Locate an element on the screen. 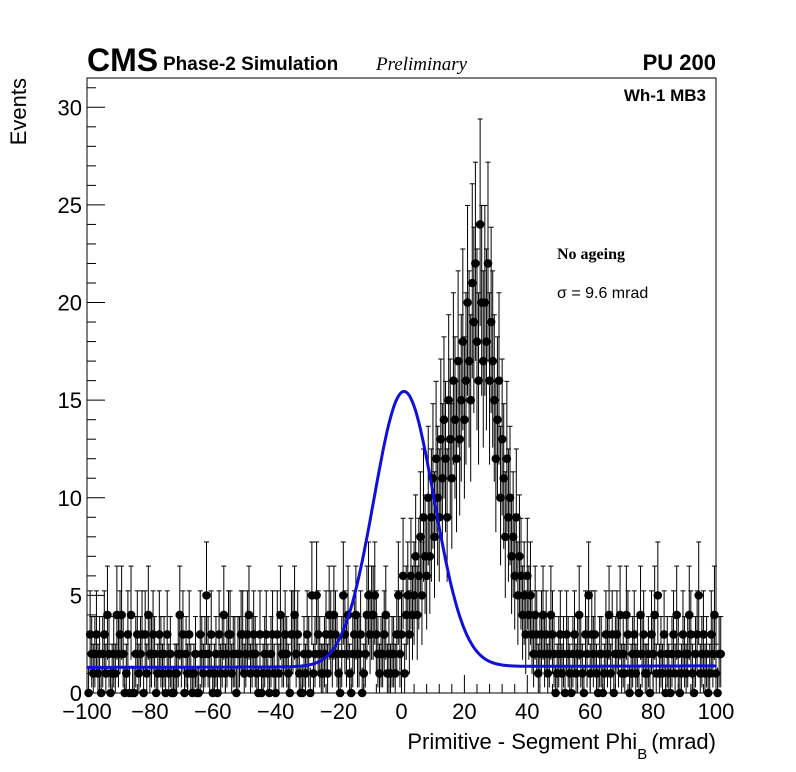 This screenshot has height=772, width=796. y-tick-label: 15 is located at coordinates (70, 400).